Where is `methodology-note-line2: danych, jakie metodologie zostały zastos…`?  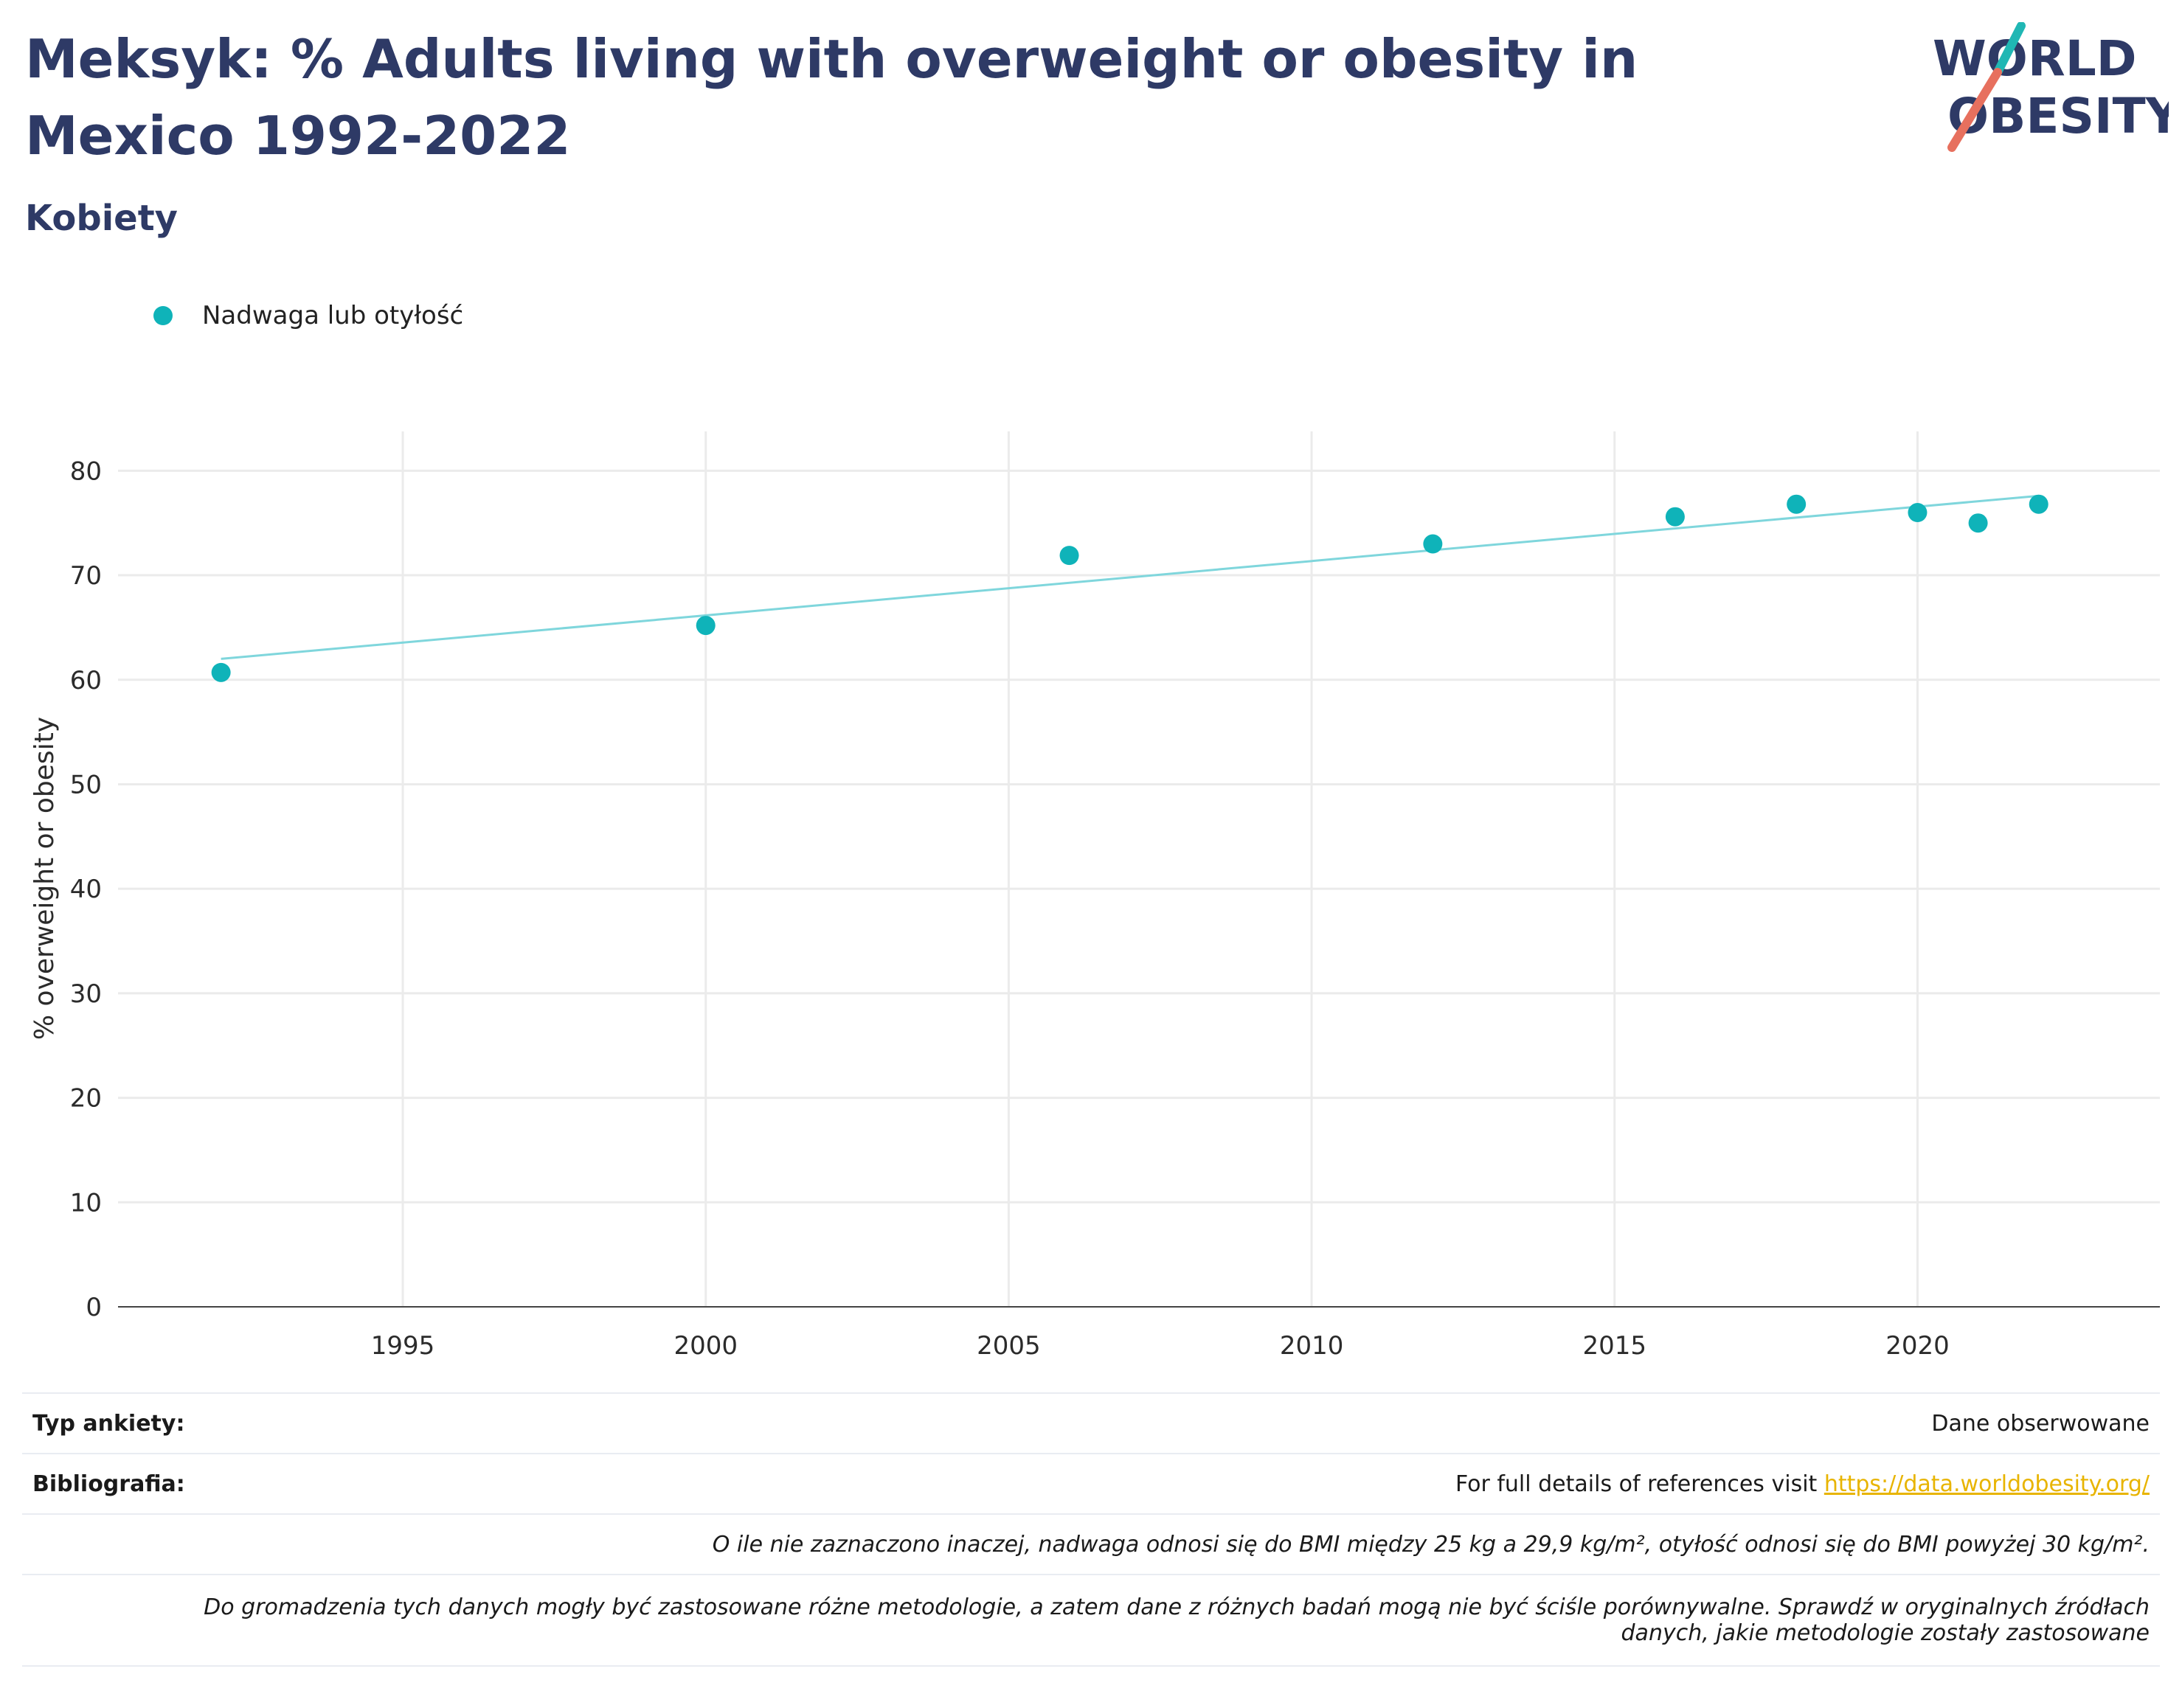
methodology-note-line2: danych, jakie metodologie zostały zastos… is located at coordinates (1885, 1633).